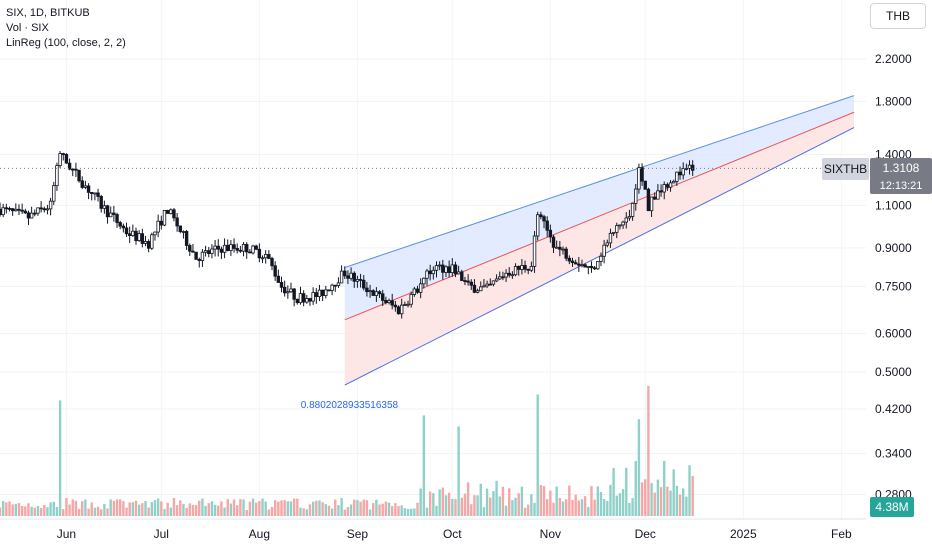  What do you see at coordinates (66, 43) in the screenshot?
I see `legend-linreg: LinReg (100, close, 2, 2)` at bounding box center [66, 43].